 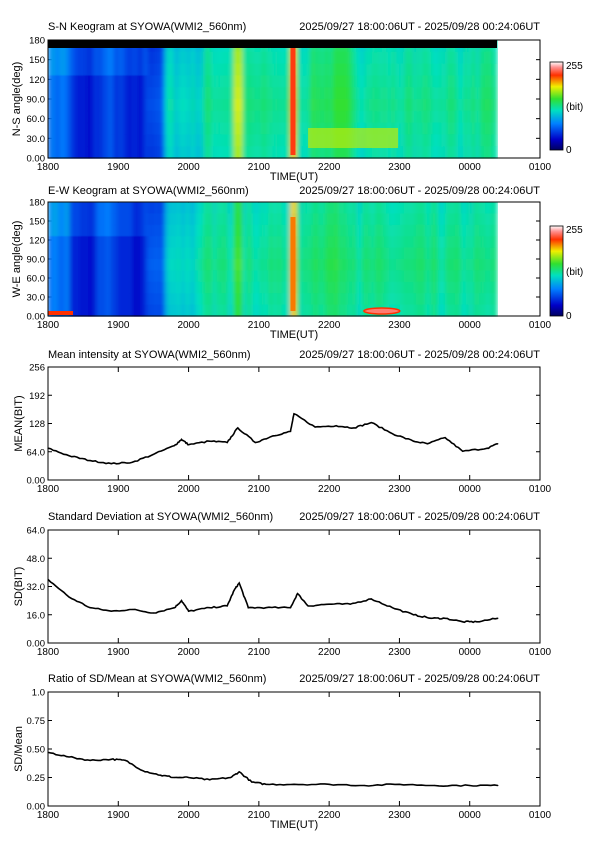 I want to click on x-tick-label: 1800, so click(x=48, y=325).